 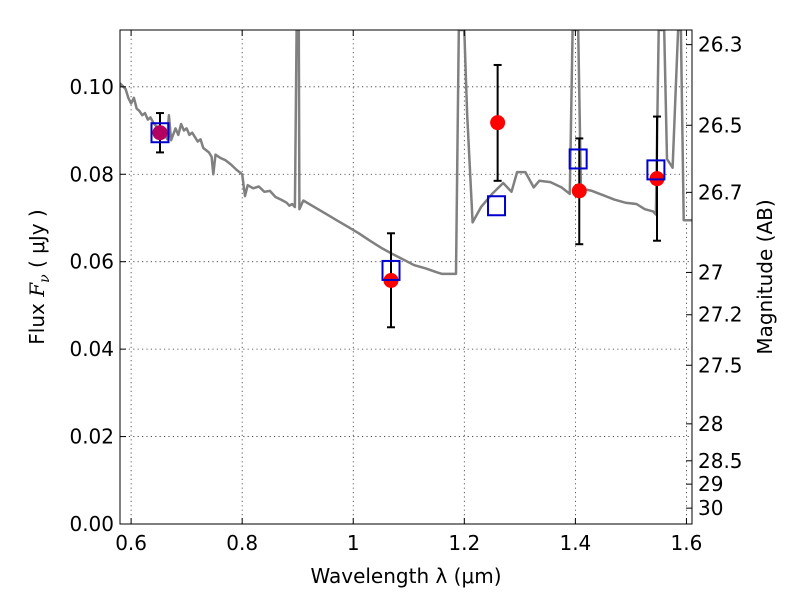 What do you see at coordinates (720, 125) in the screenshot?
I see `right-tick-label: 26.5` at bounding box center [720, 125].